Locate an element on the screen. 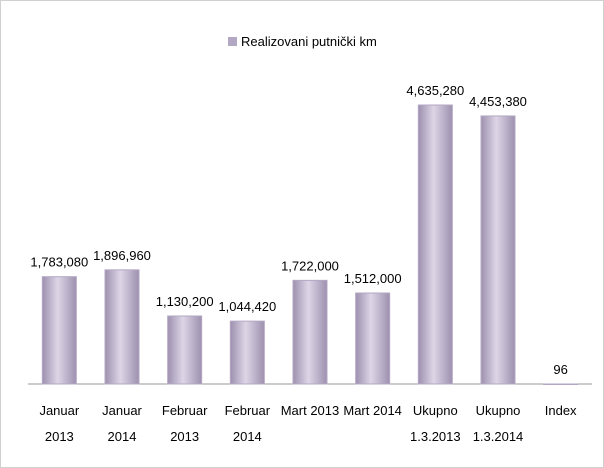 This screenshot has width=604, height=468. legend-label: Realizovani putnički km is located at coordinates (309, 41).